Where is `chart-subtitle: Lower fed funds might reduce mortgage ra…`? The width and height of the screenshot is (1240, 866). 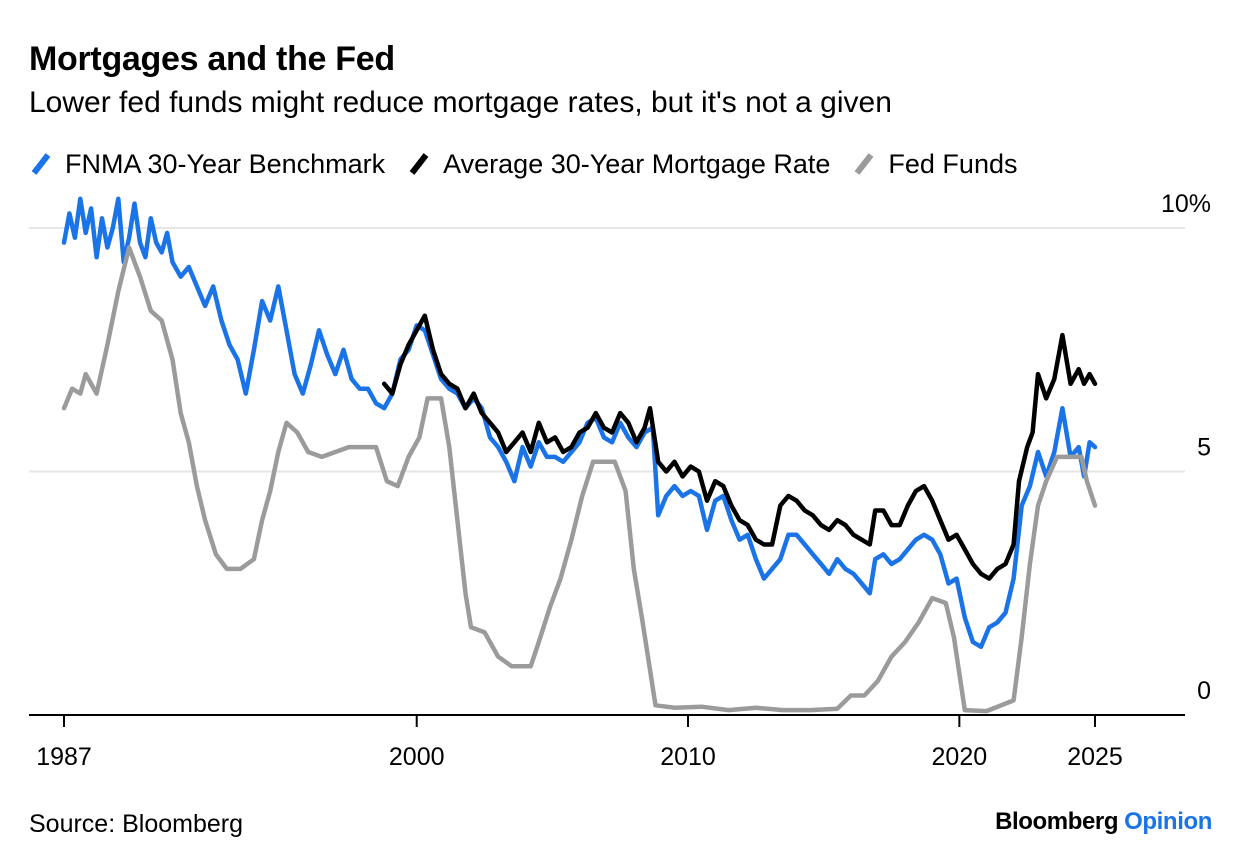 chart-subtitle: Lower fed funds might reduce mortgage ra… is located at coordinates (460, 102).